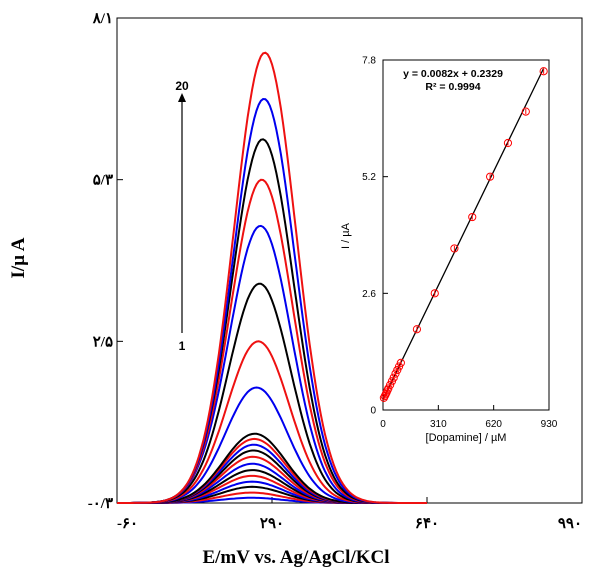  What do you see at coordinates (182, 97) in the screenshot?
I see `increase-arrow-head` at bounding box center [182, 97].